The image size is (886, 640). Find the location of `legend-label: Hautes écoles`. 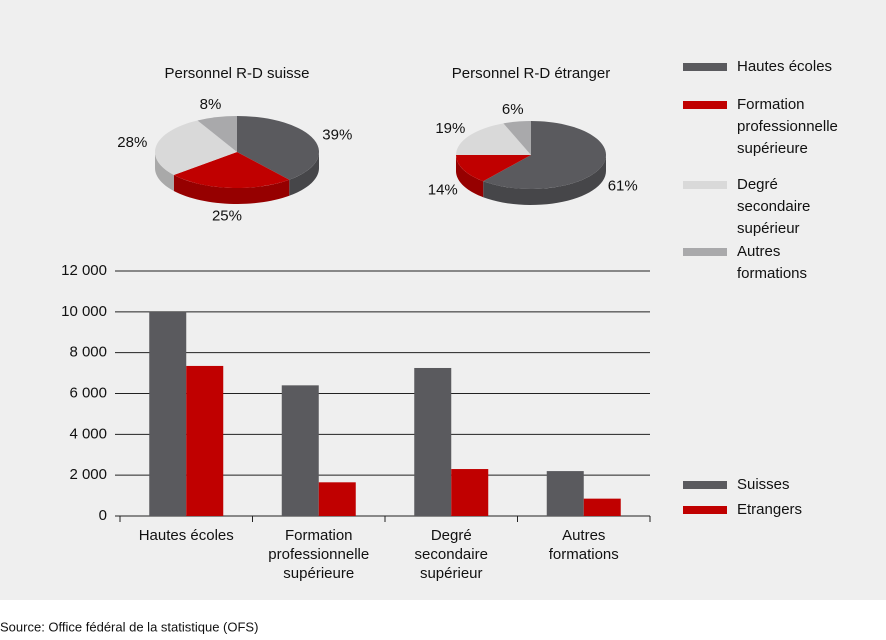

legend-label: Hautes écoles is located at coordinates (784, 66).